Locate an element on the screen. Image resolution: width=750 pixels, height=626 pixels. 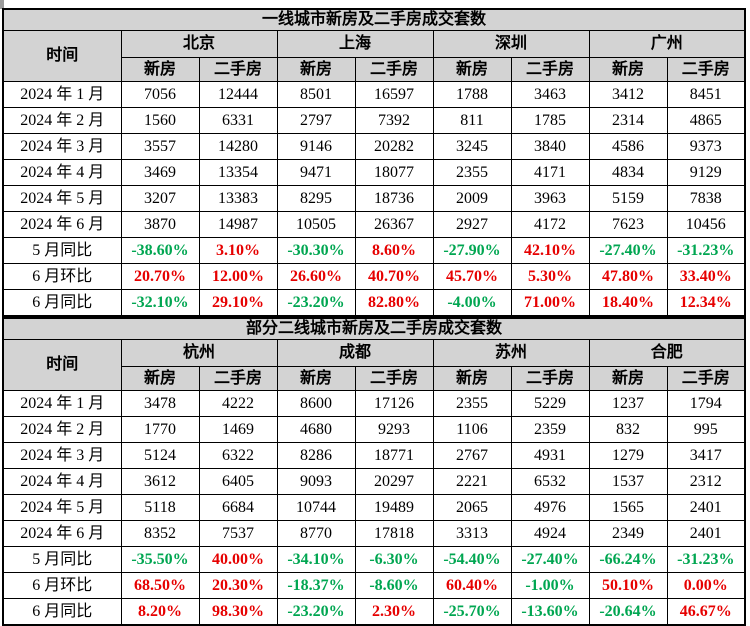
value-cell: 14987 is located at coordinates (238, 224).